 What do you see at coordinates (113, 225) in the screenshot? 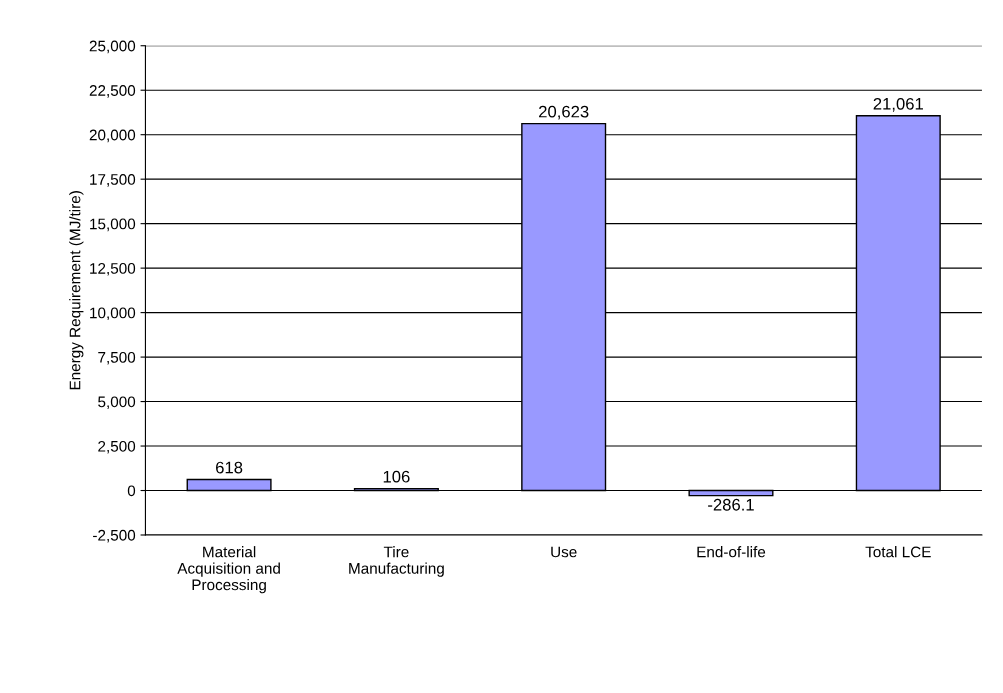
I see `y-tick-label: 15,000` at bounding box center [113, 225].